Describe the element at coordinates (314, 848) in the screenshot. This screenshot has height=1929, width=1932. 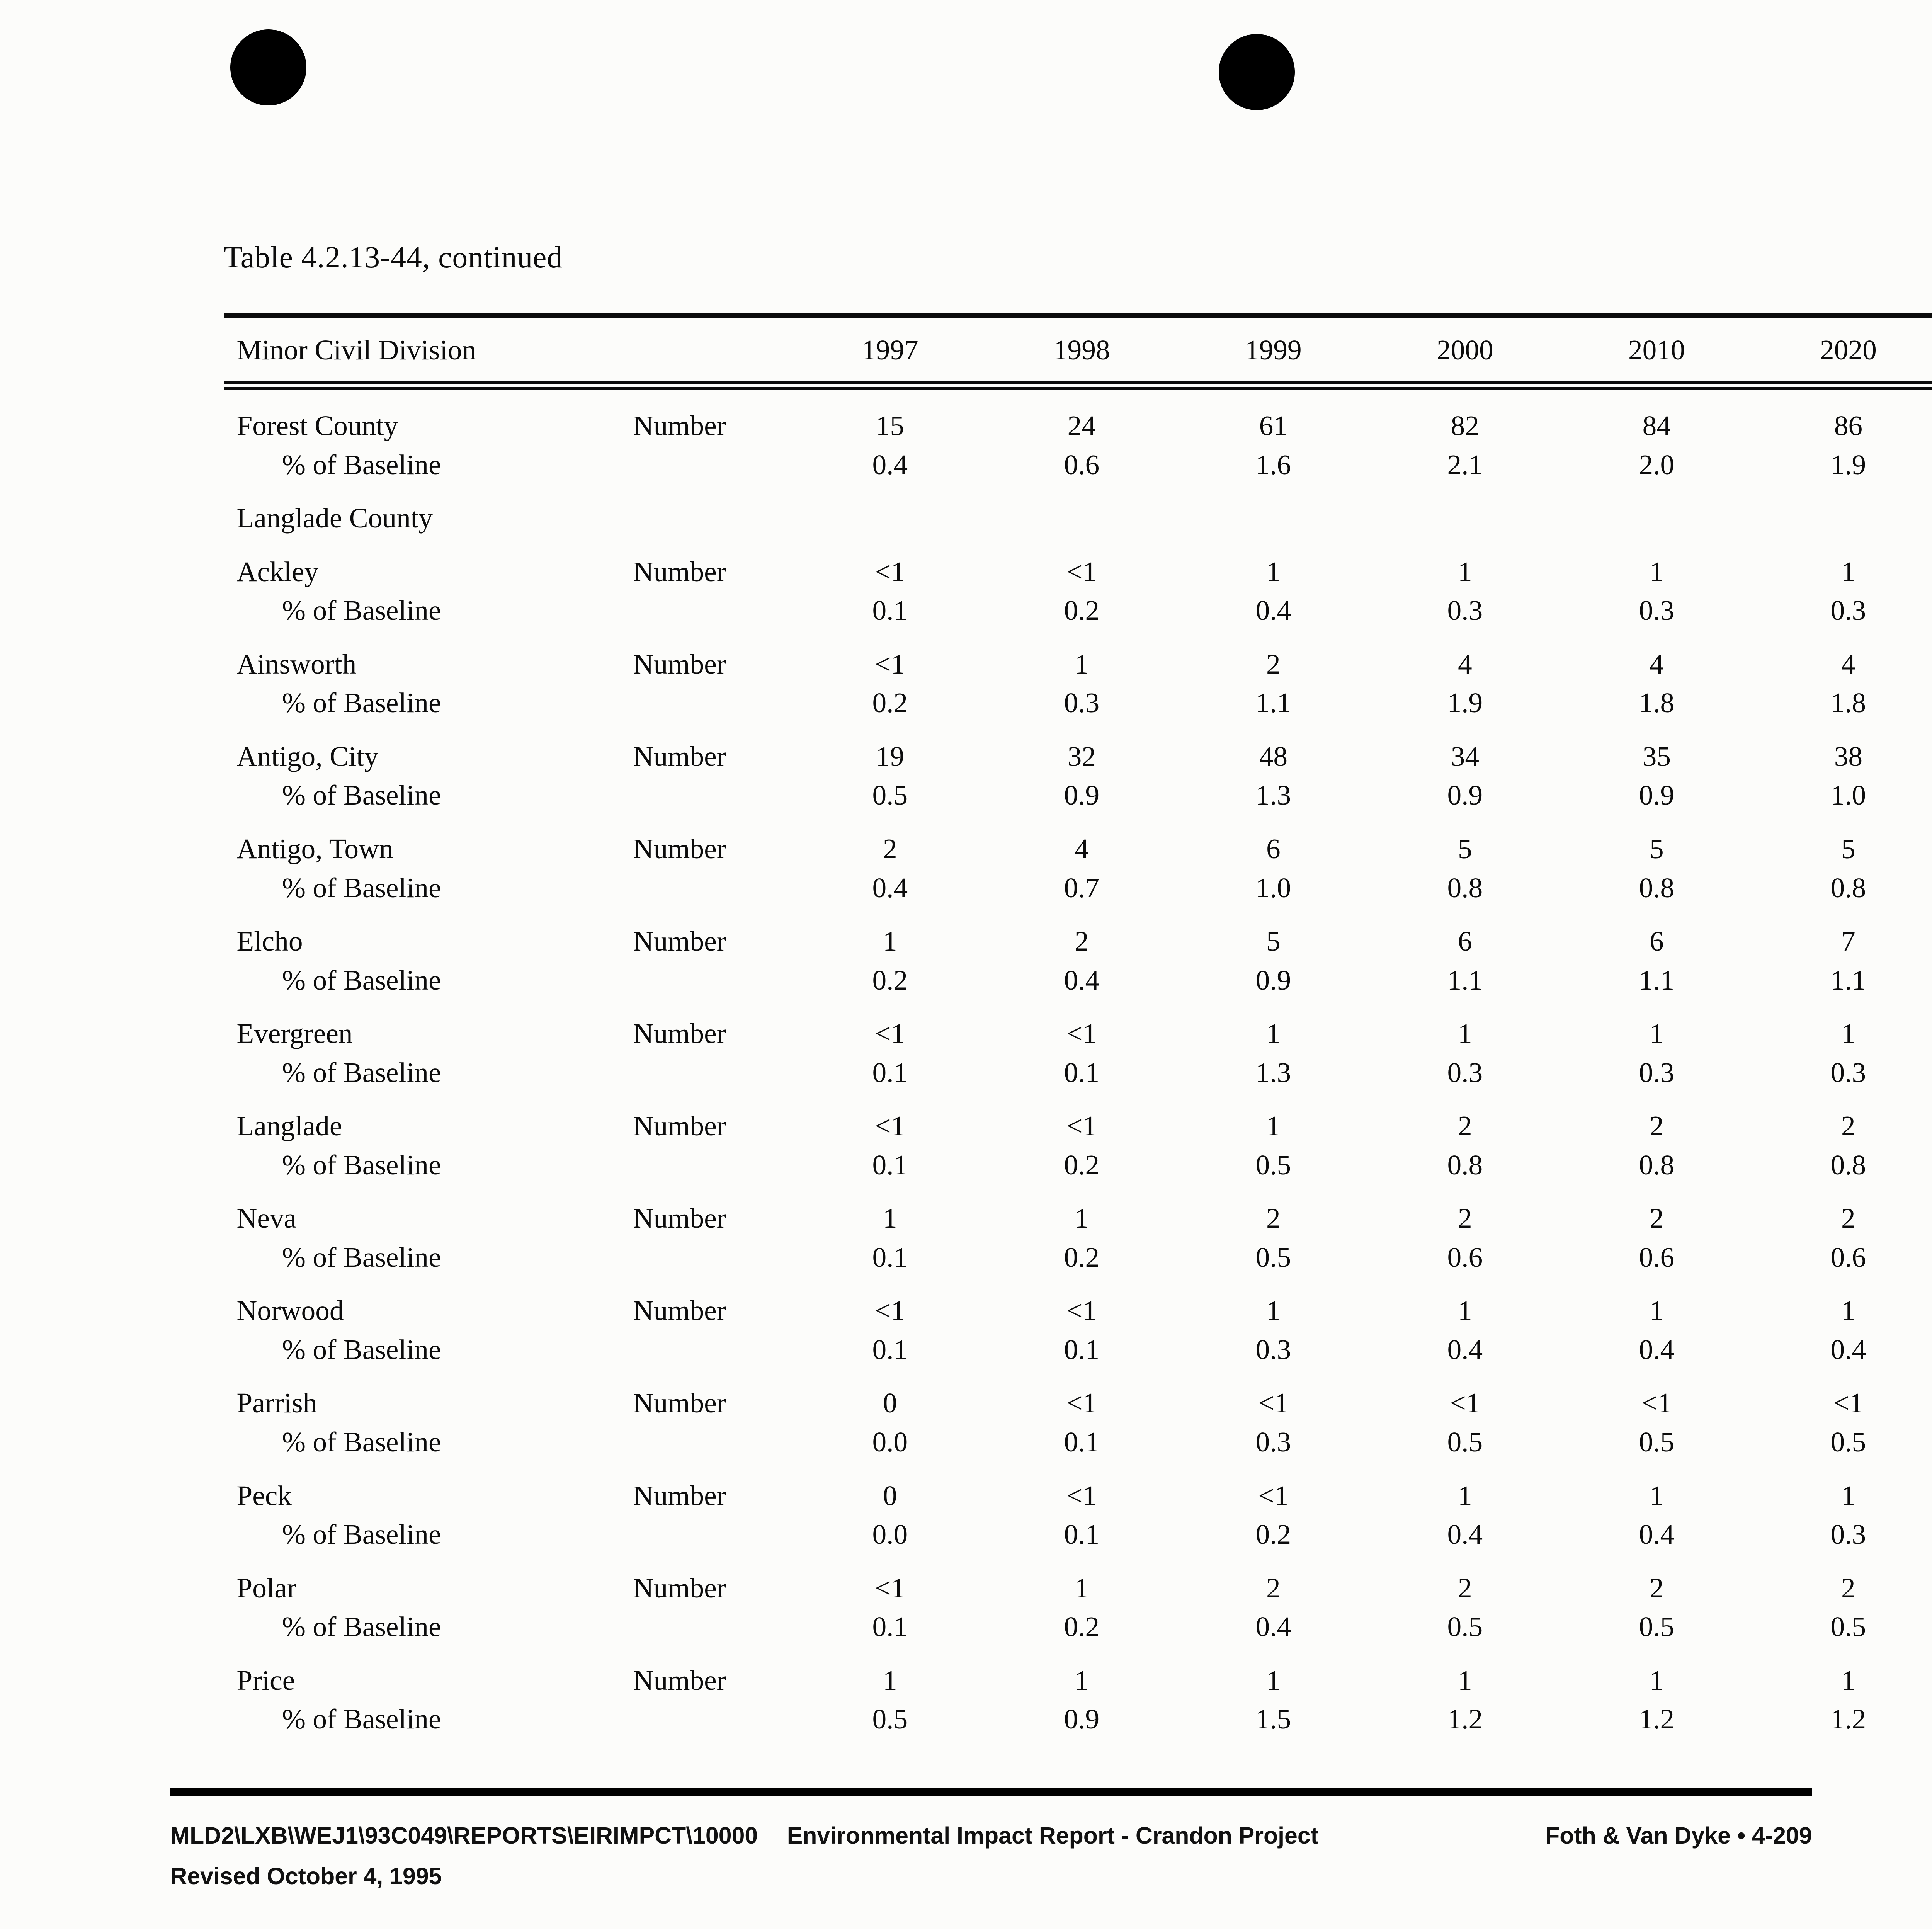
I see `mcd-name: Antigo, Town` at that location.